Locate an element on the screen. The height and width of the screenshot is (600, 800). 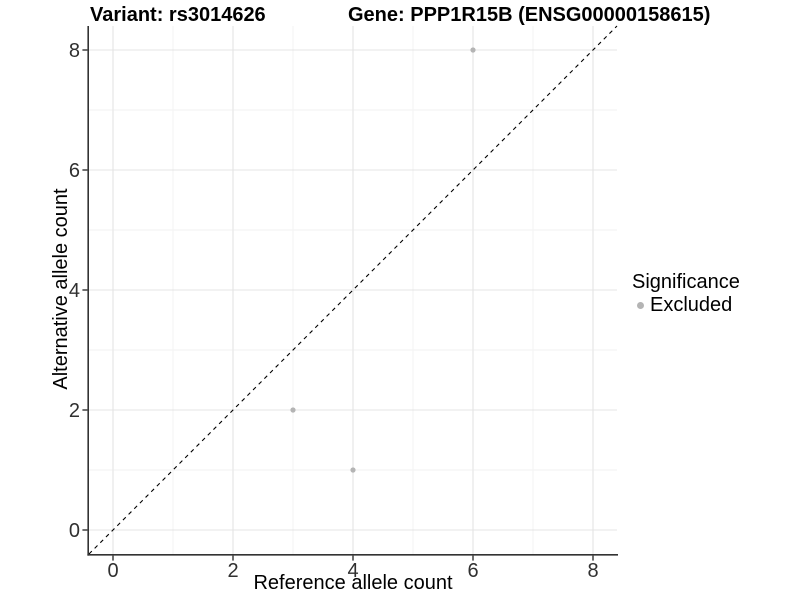
x-tick-label: 0 is located at coordinates (112, 571).